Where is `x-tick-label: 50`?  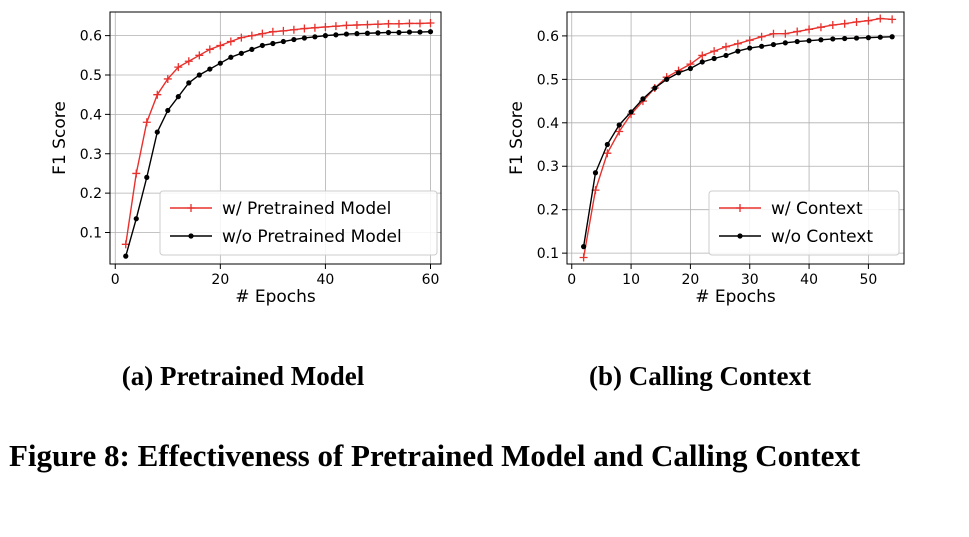 x-tick-label: 50 is located at coordinates (868, 280).